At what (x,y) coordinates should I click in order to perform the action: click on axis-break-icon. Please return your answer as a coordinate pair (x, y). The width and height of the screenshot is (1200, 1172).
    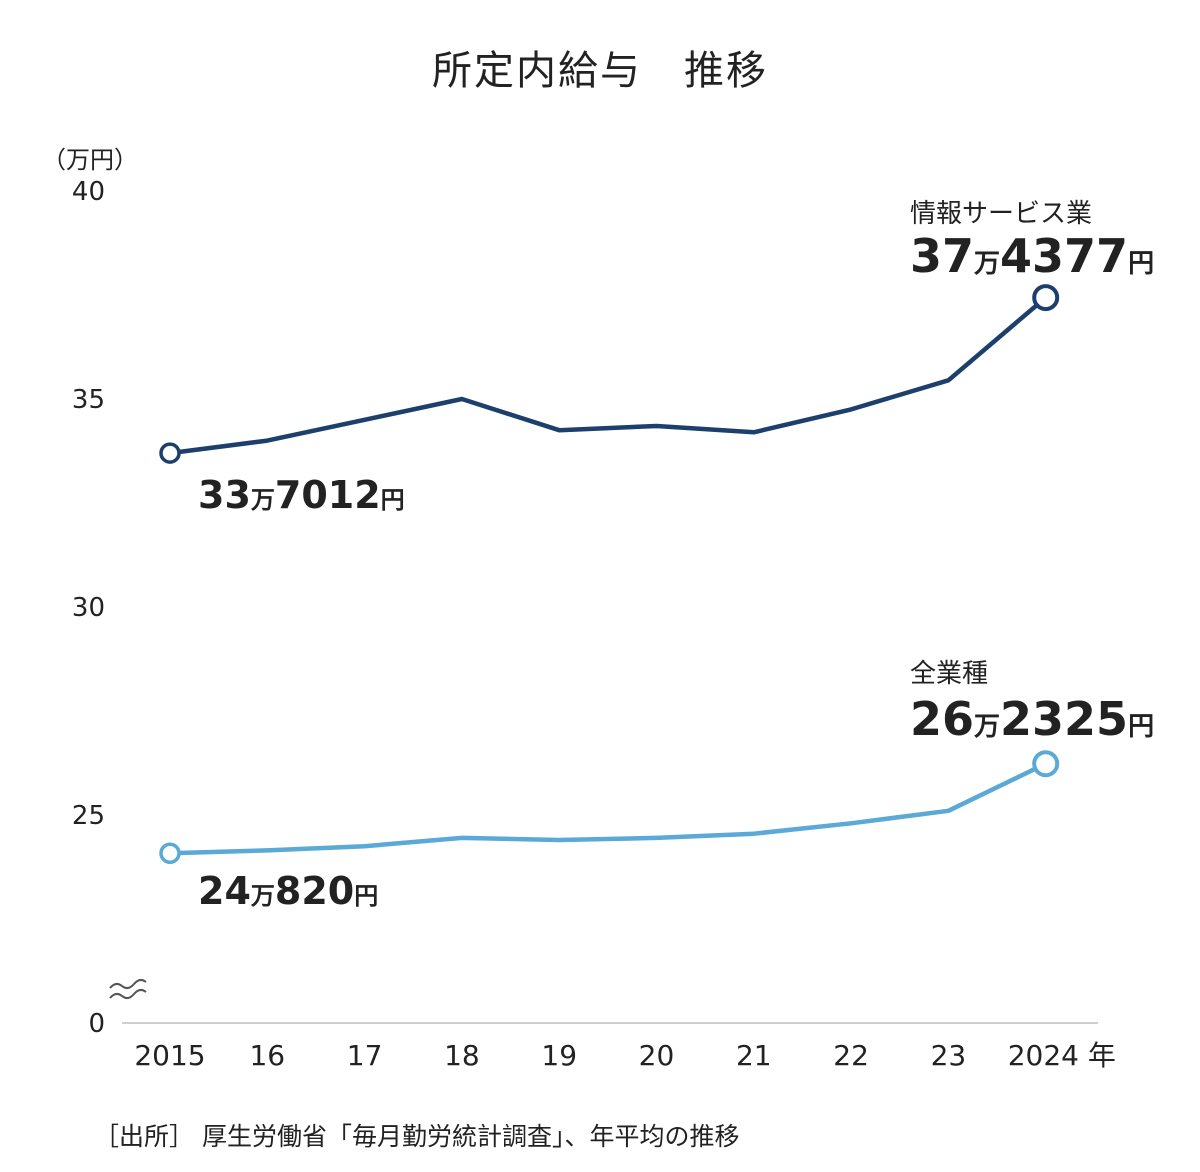
    Looking at the image, I should click on (128, 989).